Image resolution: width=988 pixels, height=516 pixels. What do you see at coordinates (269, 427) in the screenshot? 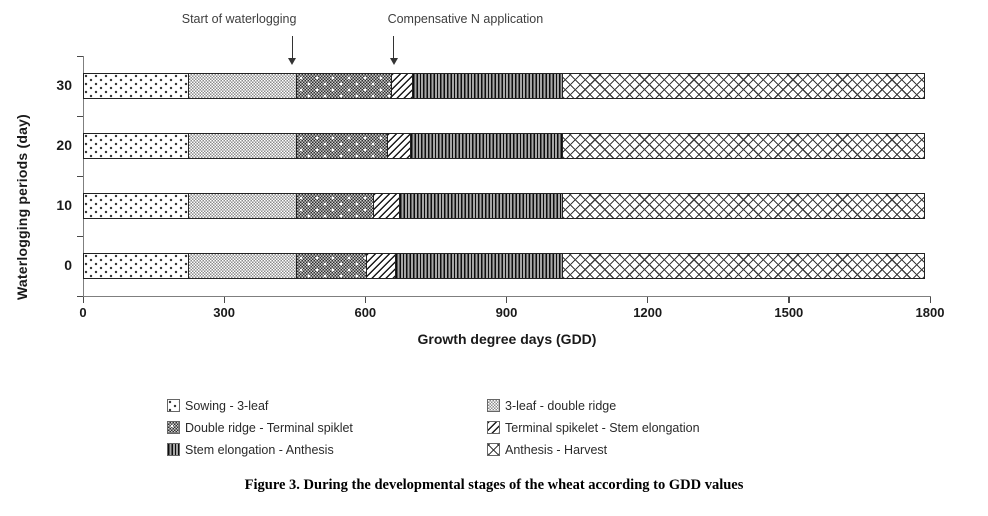
I see `legend-label: Double ridge - Terminal spiklet` at bounding box center [269, 427].